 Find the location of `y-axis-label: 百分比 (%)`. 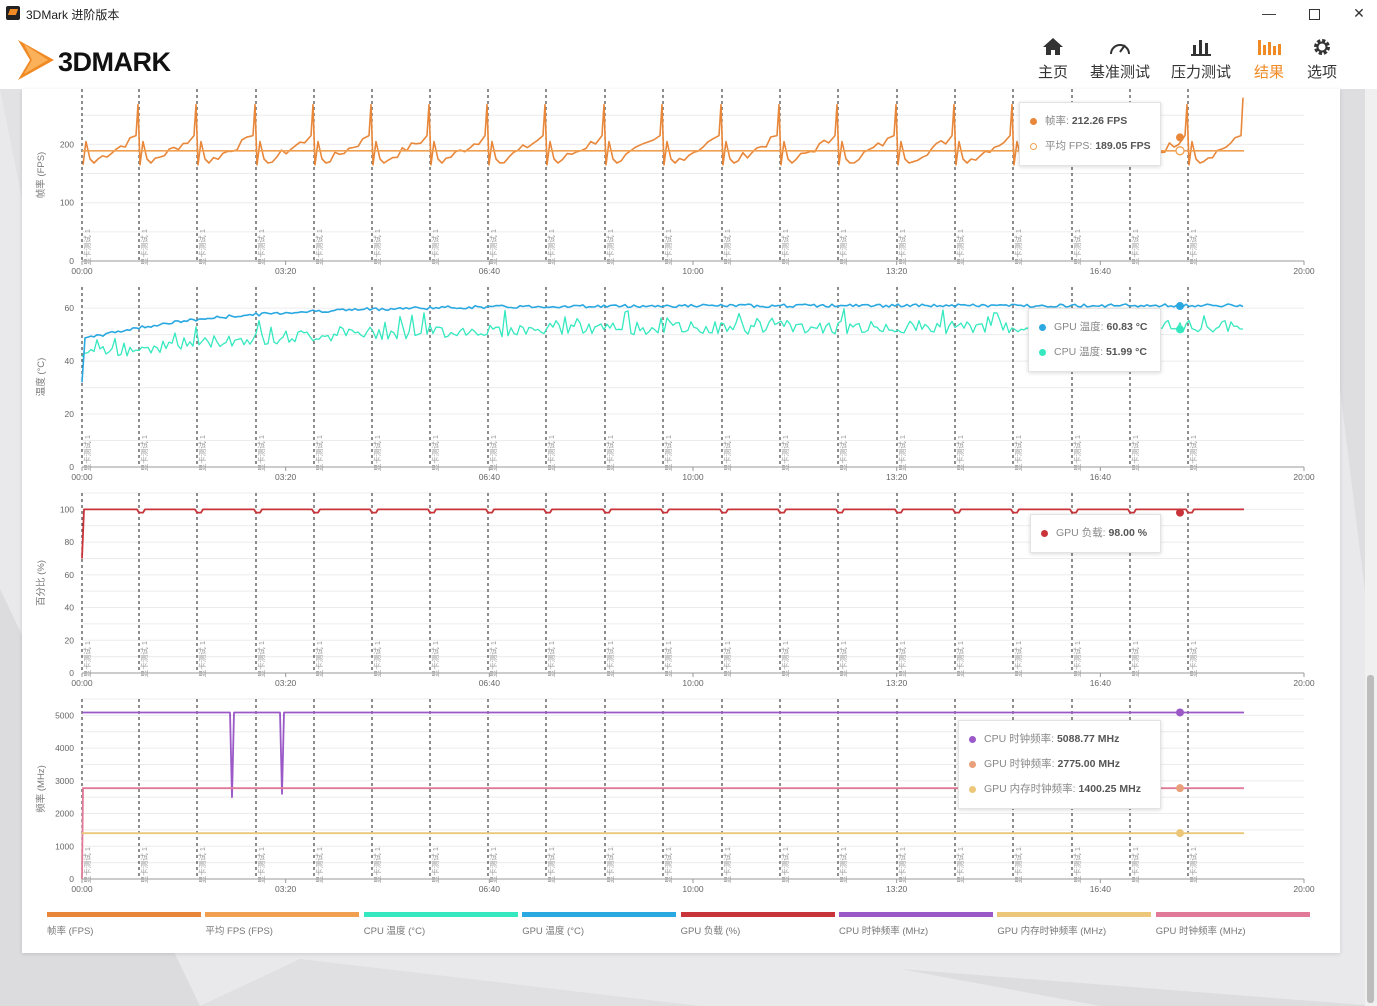

y-axis-label: 百分比 (%) is located at coordinates (41, 583).